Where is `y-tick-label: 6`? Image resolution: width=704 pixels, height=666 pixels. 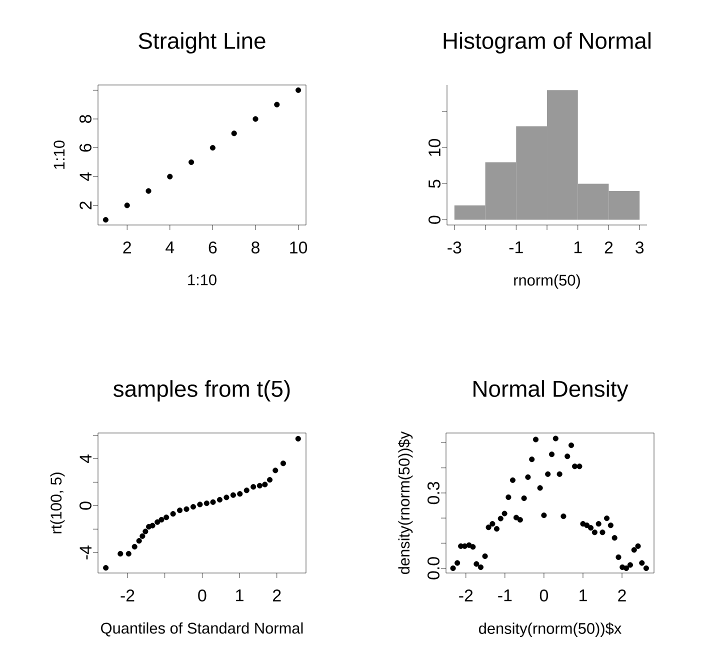
y-tick-label: 6 is located at coordinates (85, 148).